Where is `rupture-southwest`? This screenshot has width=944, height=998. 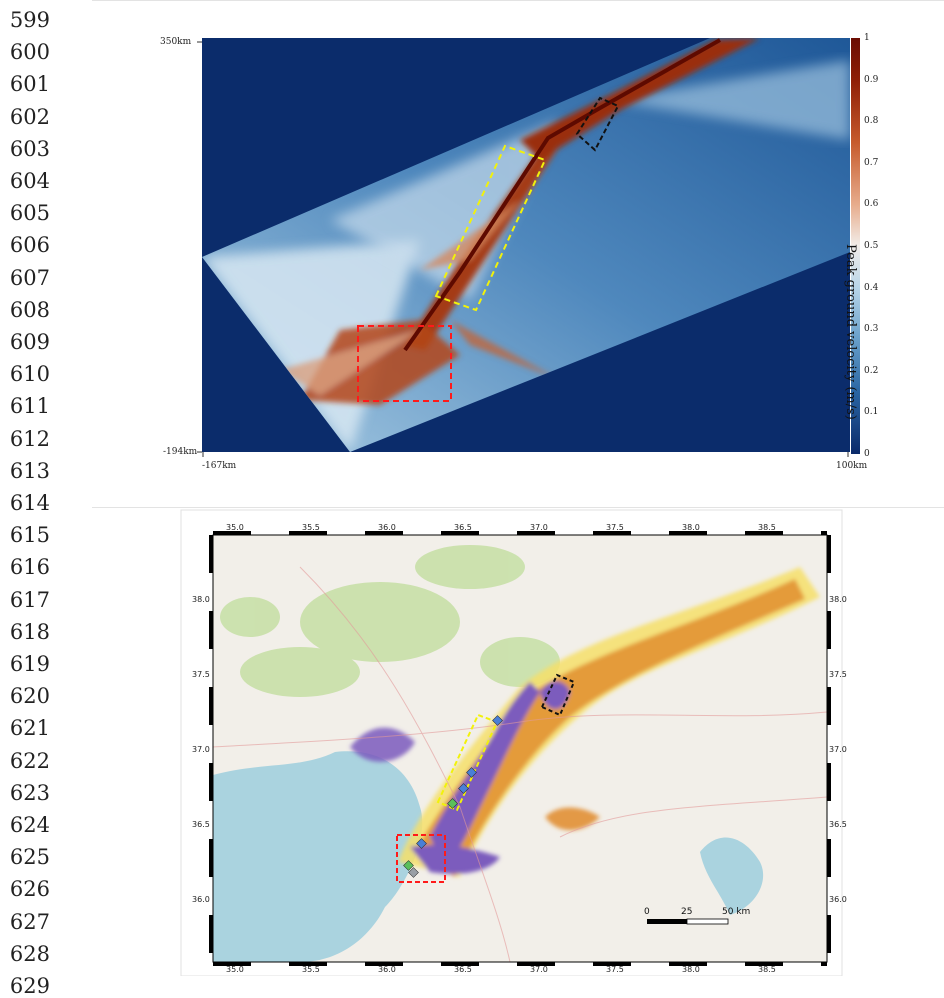
rupture-southwest is located at coordinates (380, 362).